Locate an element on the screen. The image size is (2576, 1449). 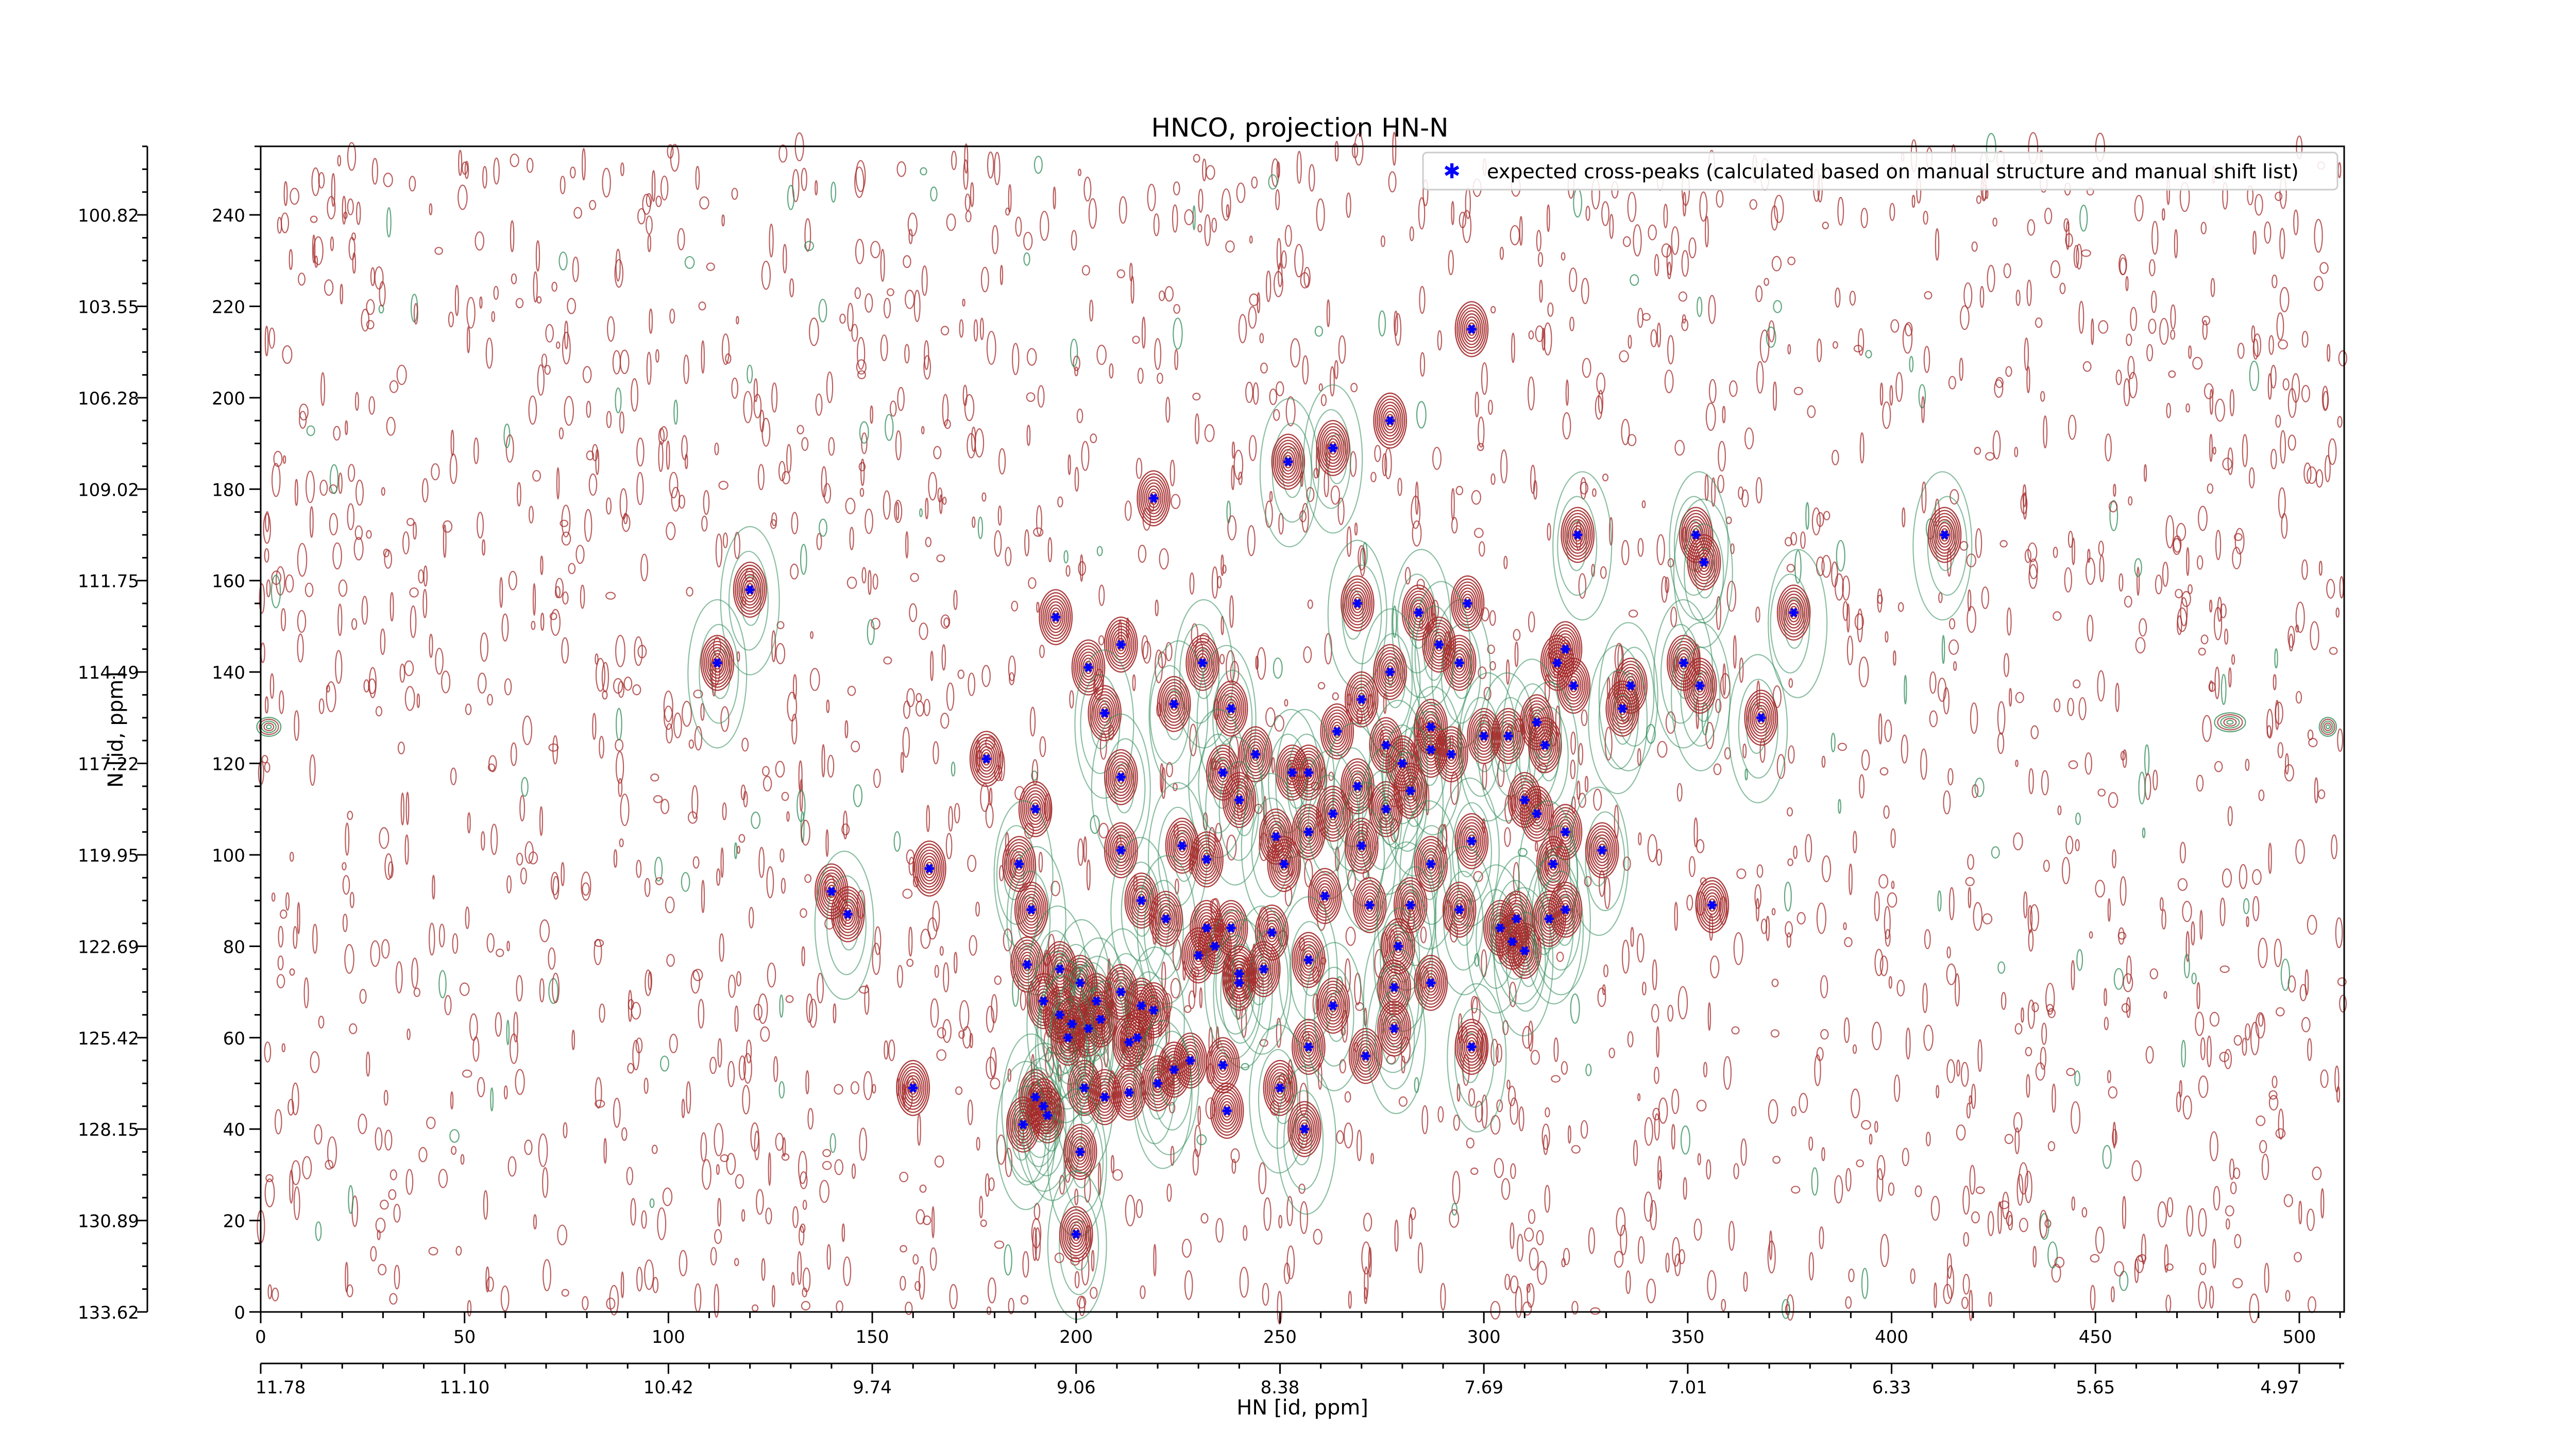
negative-contour is located at coordinates (1178, 715).